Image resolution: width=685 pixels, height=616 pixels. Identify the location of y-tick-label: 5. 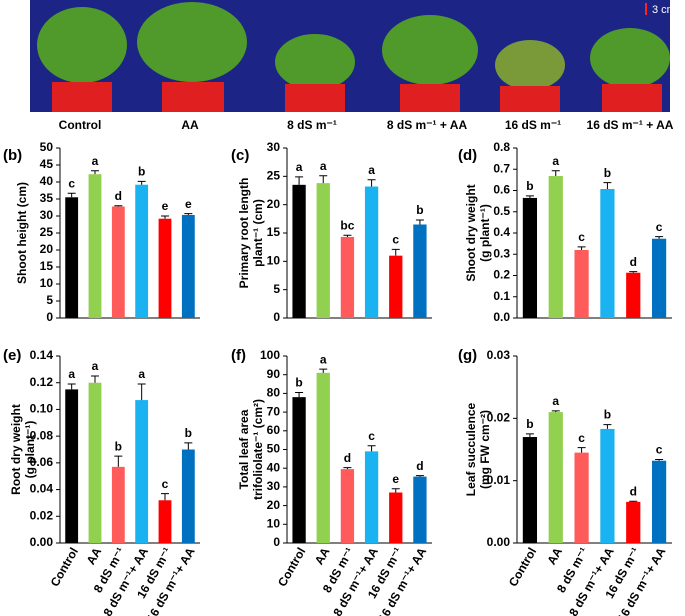
(276, 289).